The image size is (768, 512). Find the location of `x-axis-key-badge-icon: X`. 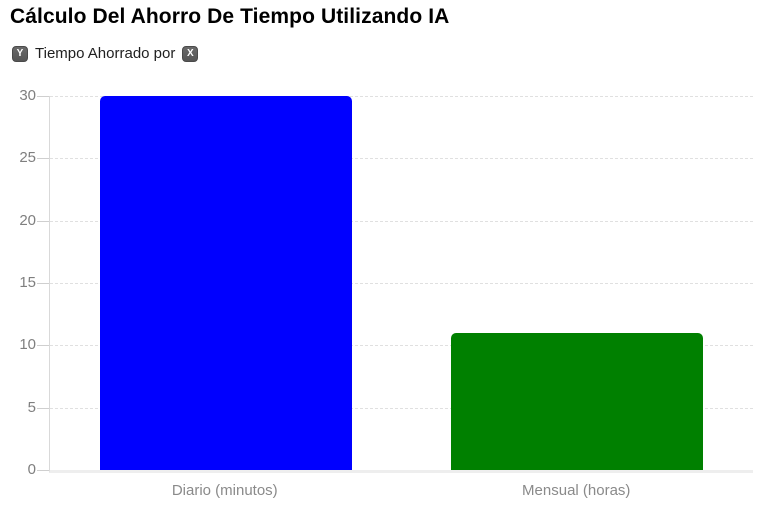

x-axis-key-badge-icon: X is located at coordinates (190, 53).